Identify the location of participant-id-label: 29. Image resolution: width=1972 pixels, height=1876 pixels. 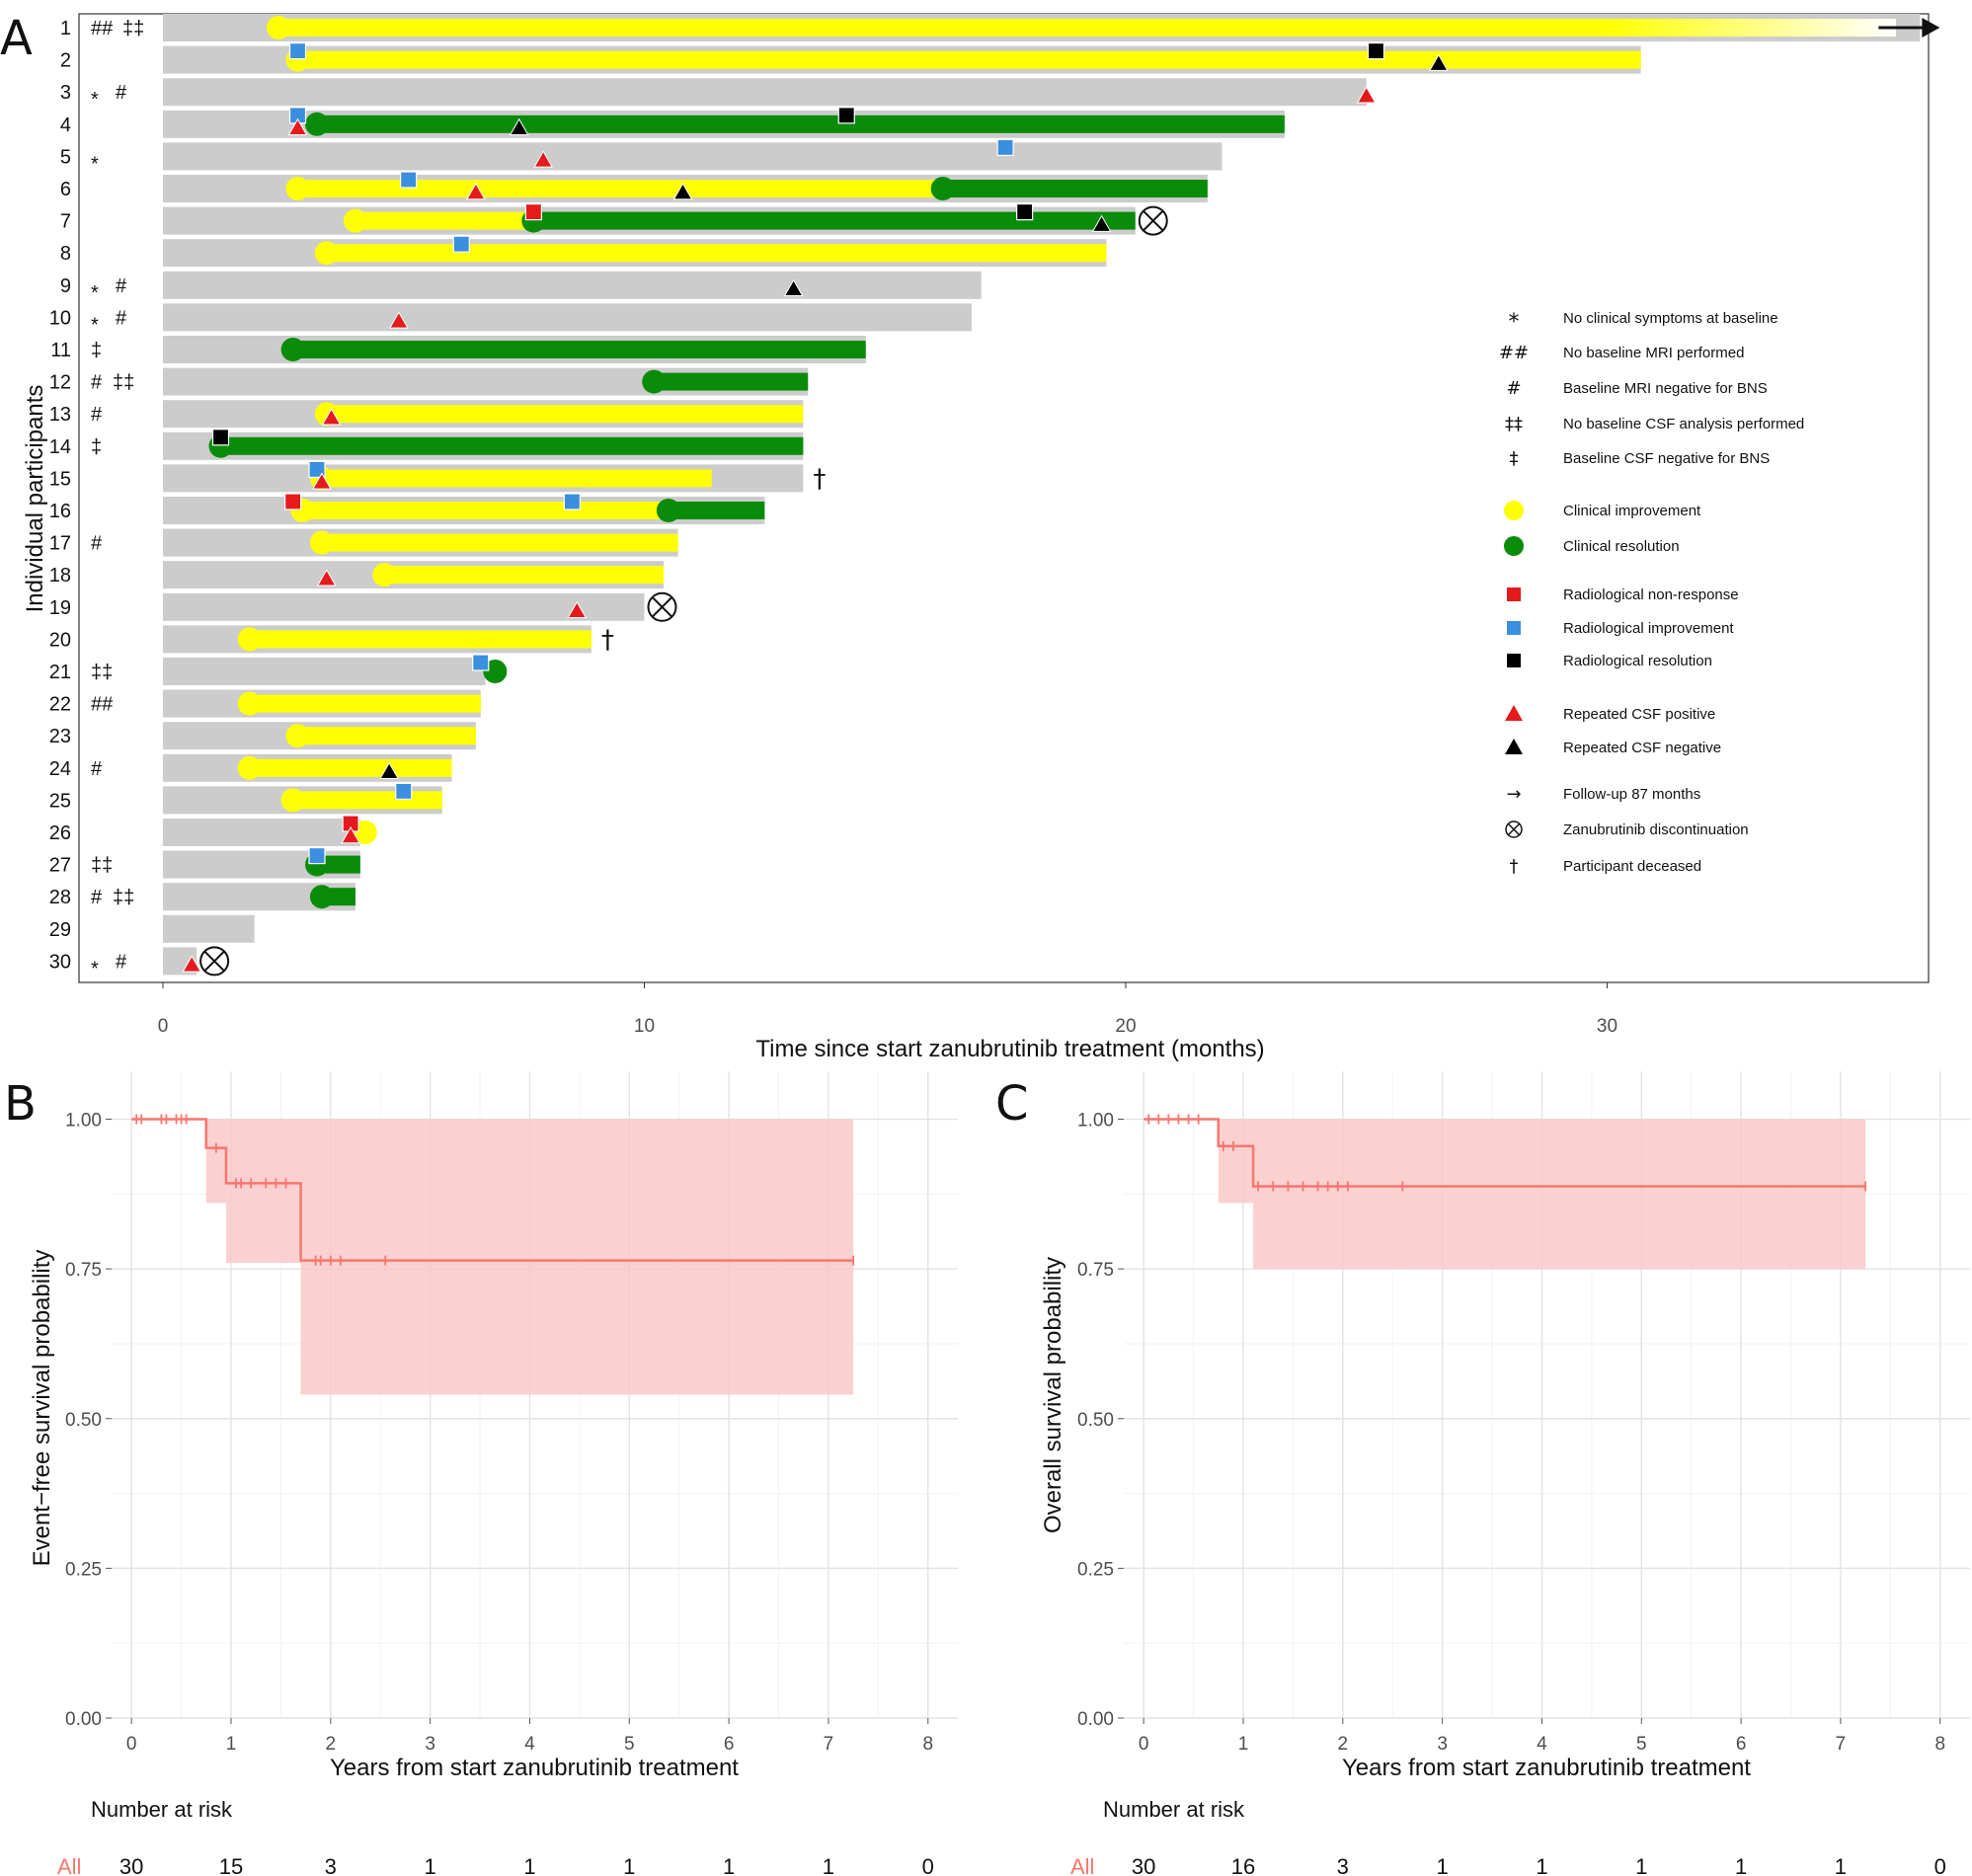
(60, 930).